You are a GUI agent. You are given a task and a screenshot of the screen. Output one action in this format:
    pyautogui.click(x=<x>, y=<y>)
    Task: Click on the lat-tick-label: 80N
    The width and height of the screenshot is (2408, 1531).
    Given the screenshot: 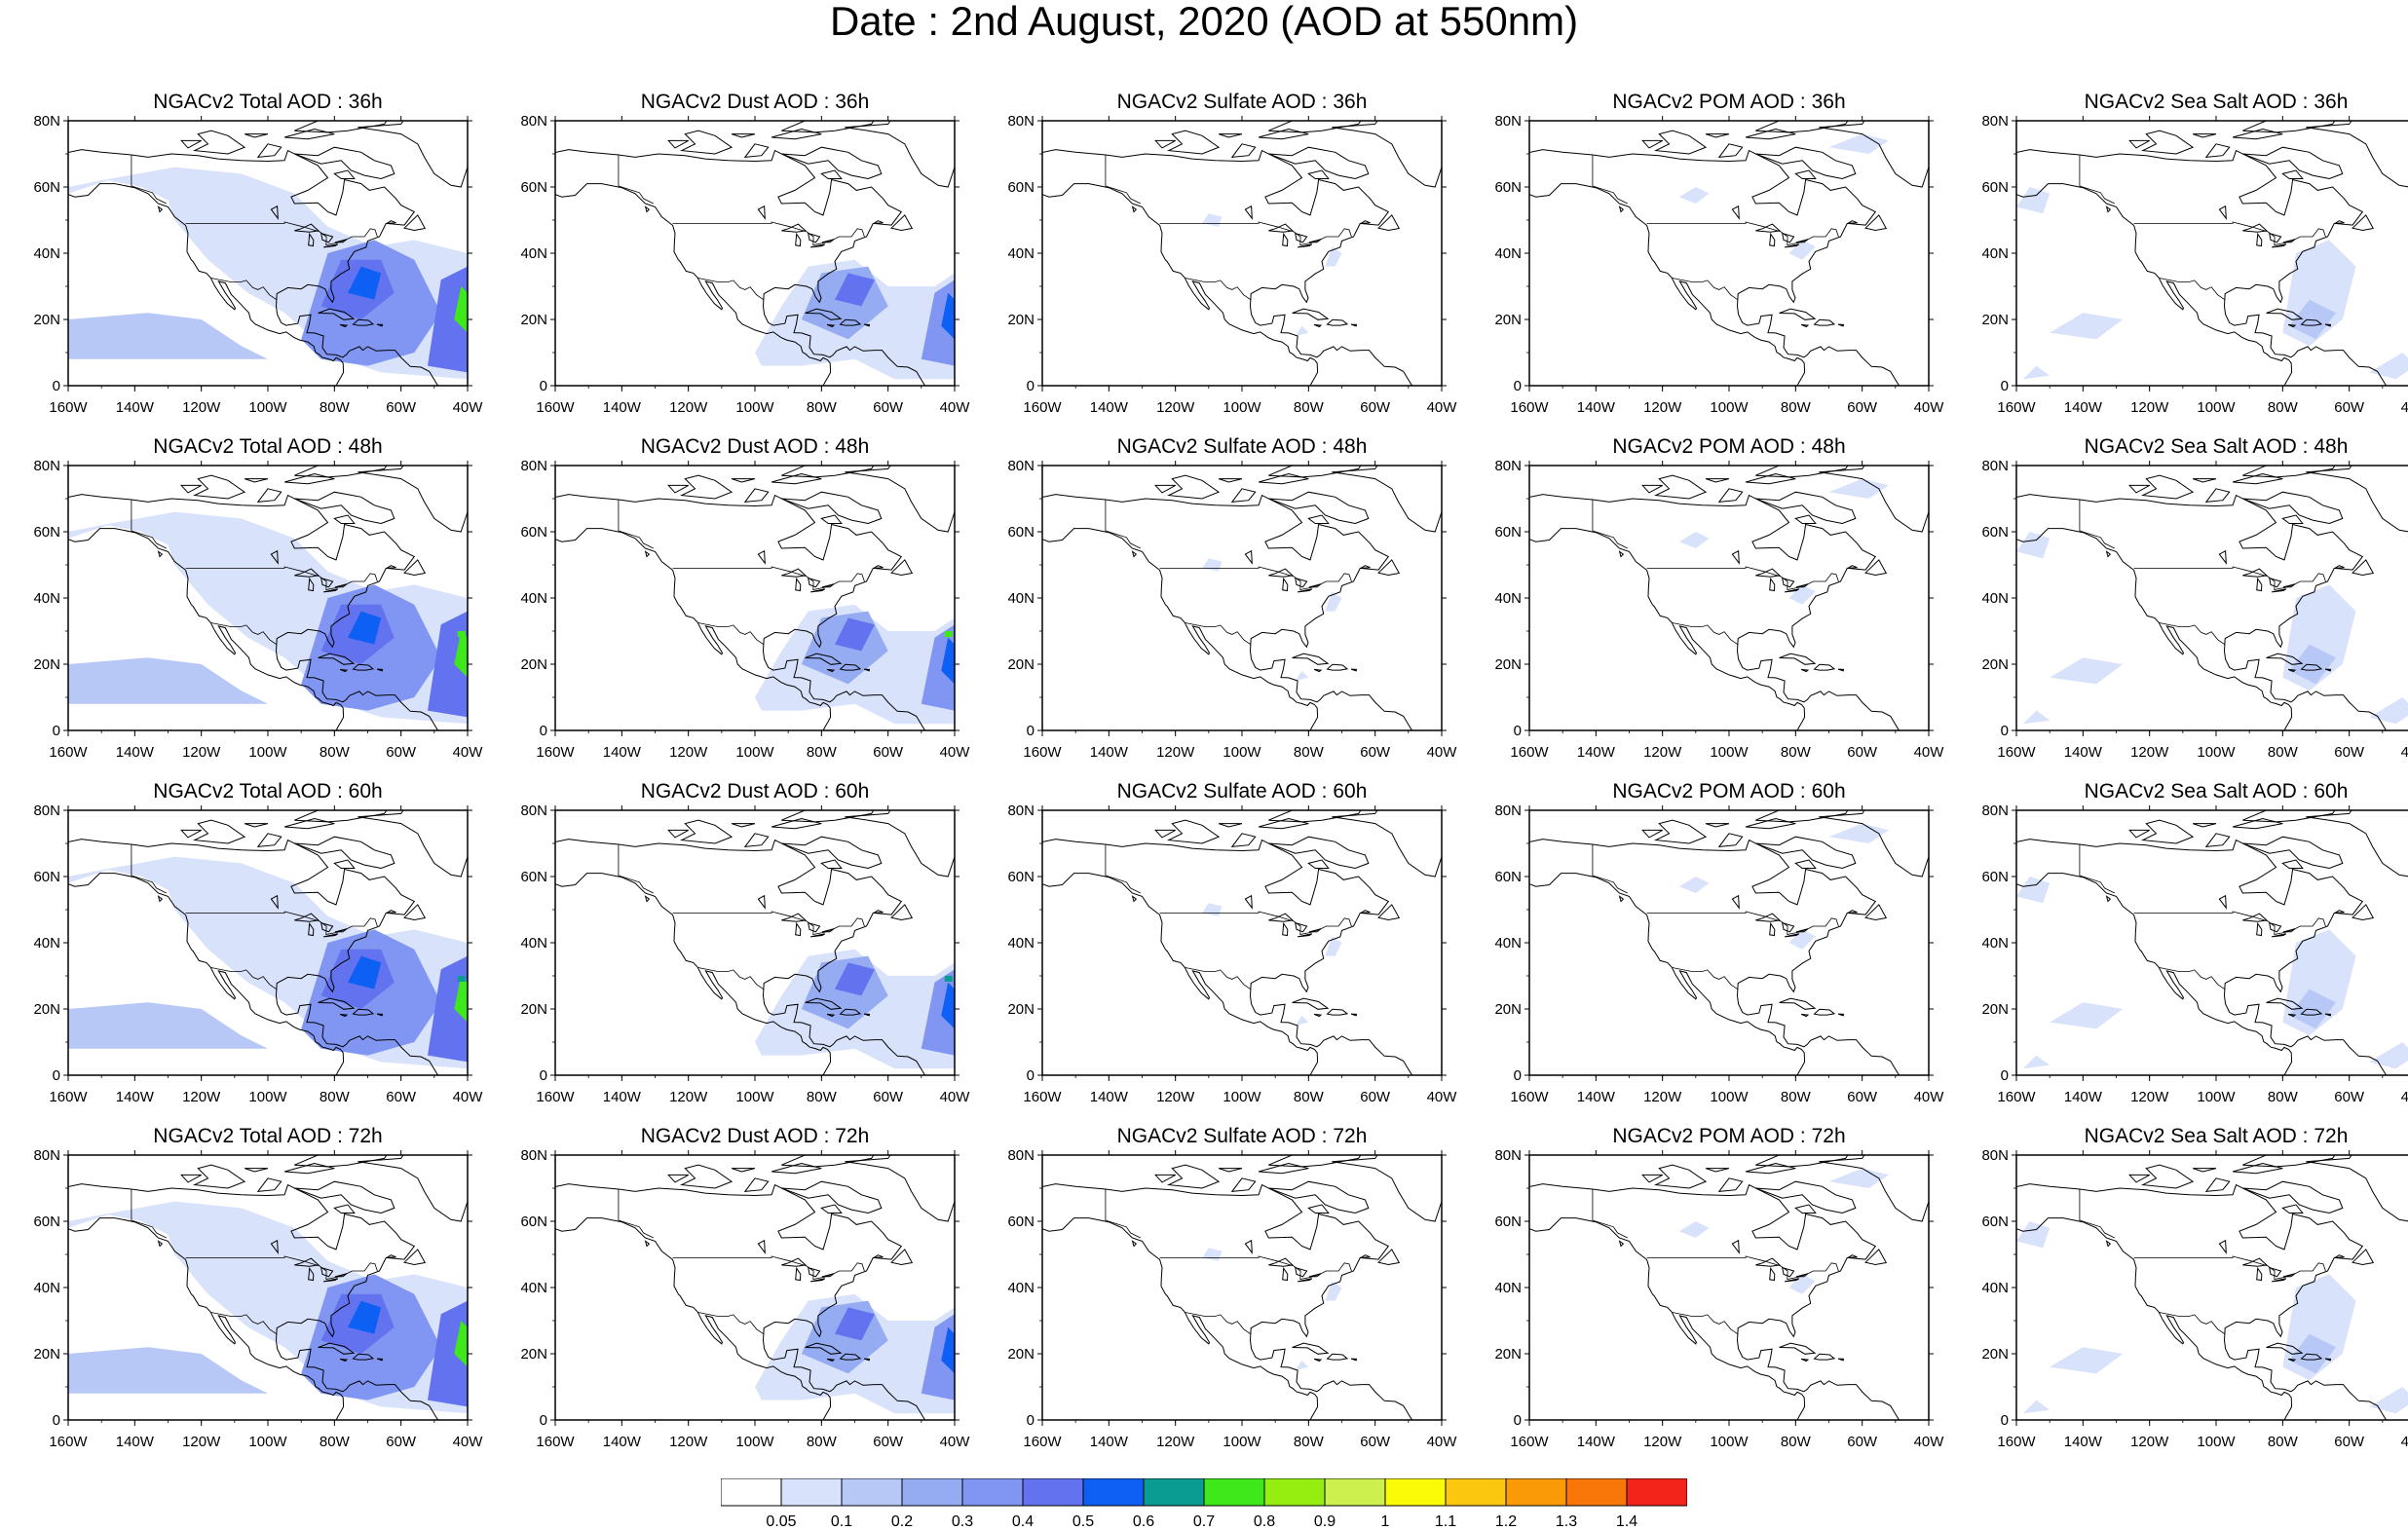 What is the action you would take?
    pyautogui.click(x=1021, y=1155)
    